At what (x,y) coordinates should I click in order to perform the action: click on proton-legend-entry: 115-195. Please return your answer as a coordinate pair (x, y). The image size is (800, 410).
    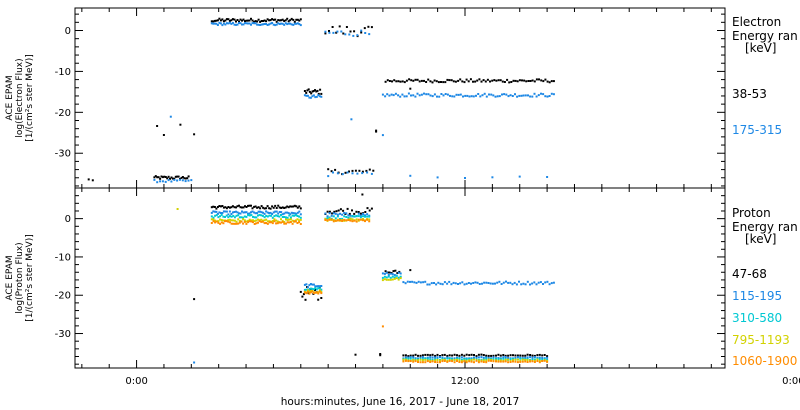
    Looking at the image, I should click on (757, 296).